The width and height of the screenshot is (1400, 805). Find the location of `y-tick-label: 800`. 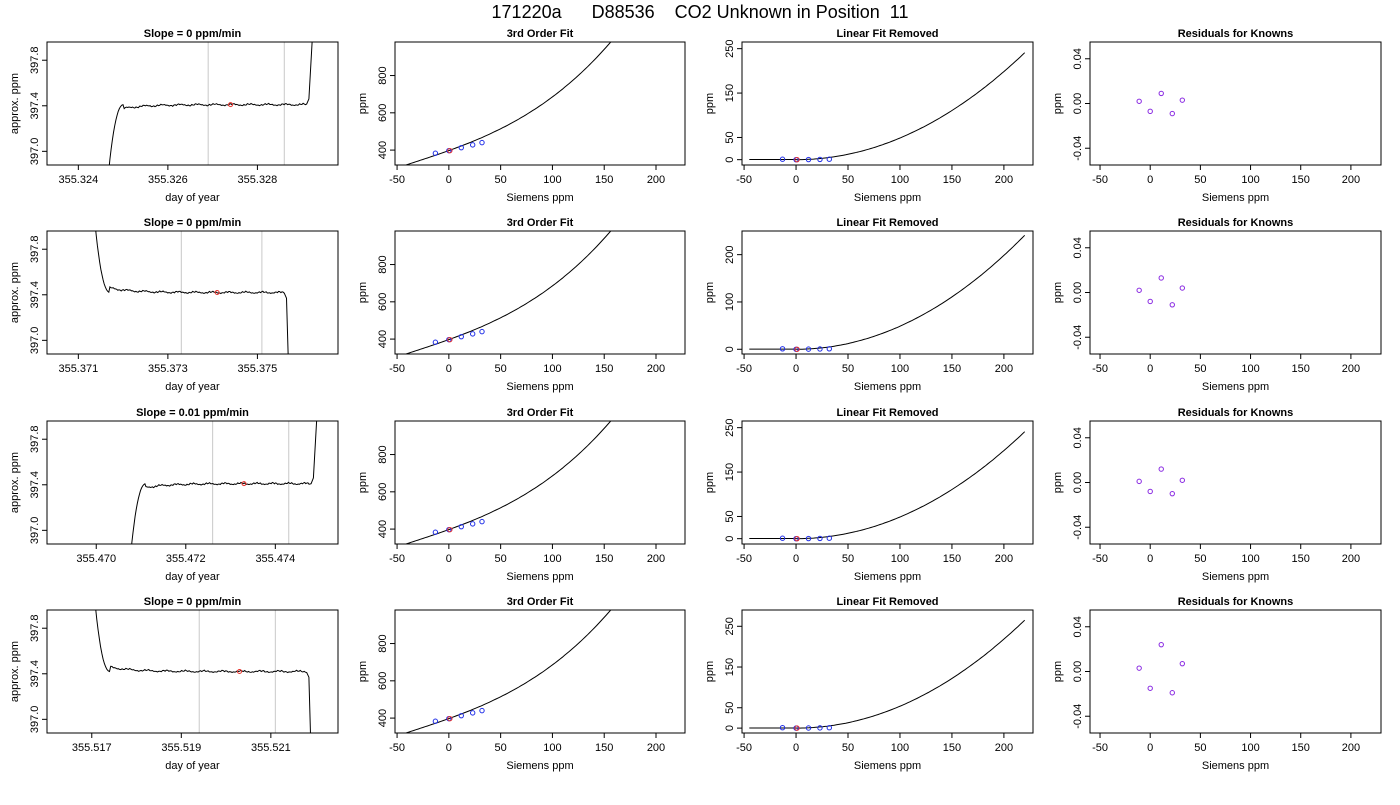

y-tick-label: 800 is located at coordinates (383, 264).